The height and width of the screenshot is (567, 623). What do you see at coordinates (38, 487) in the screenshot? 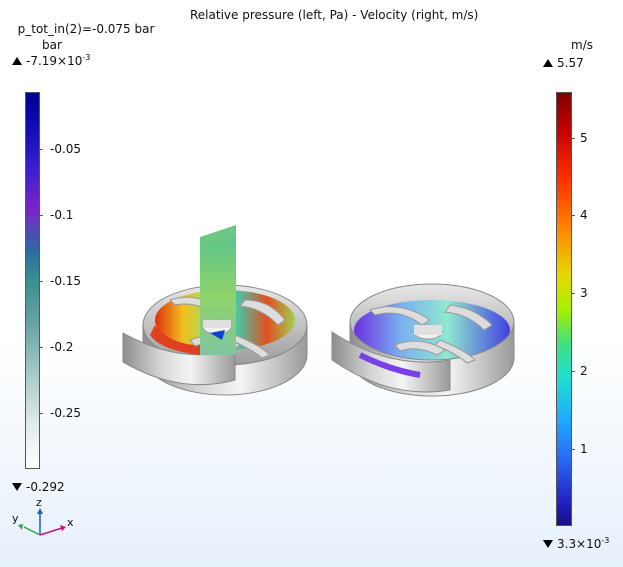
I see `left-legend-min: -0.292` at bounding box center [38, 487].